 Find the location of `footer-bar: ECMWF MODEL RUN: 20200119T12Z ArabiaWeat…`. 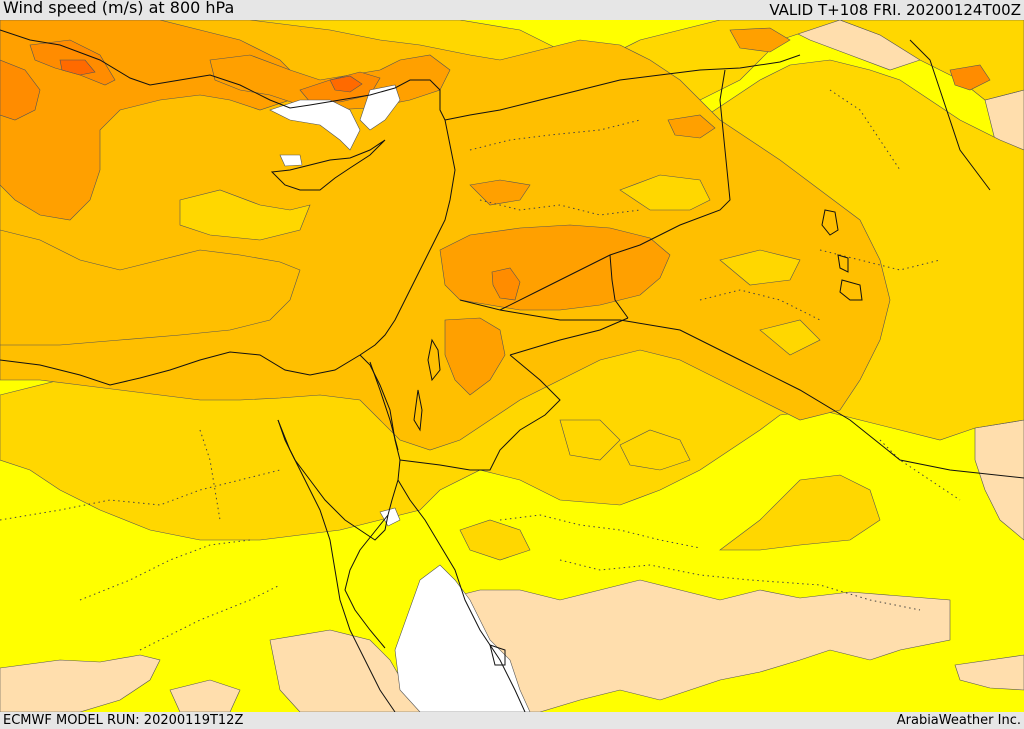

footer-bar: ECMWF MODEL RUN: 20200119T12Z ArabiaWeat… is located at coordinates (512, 720).